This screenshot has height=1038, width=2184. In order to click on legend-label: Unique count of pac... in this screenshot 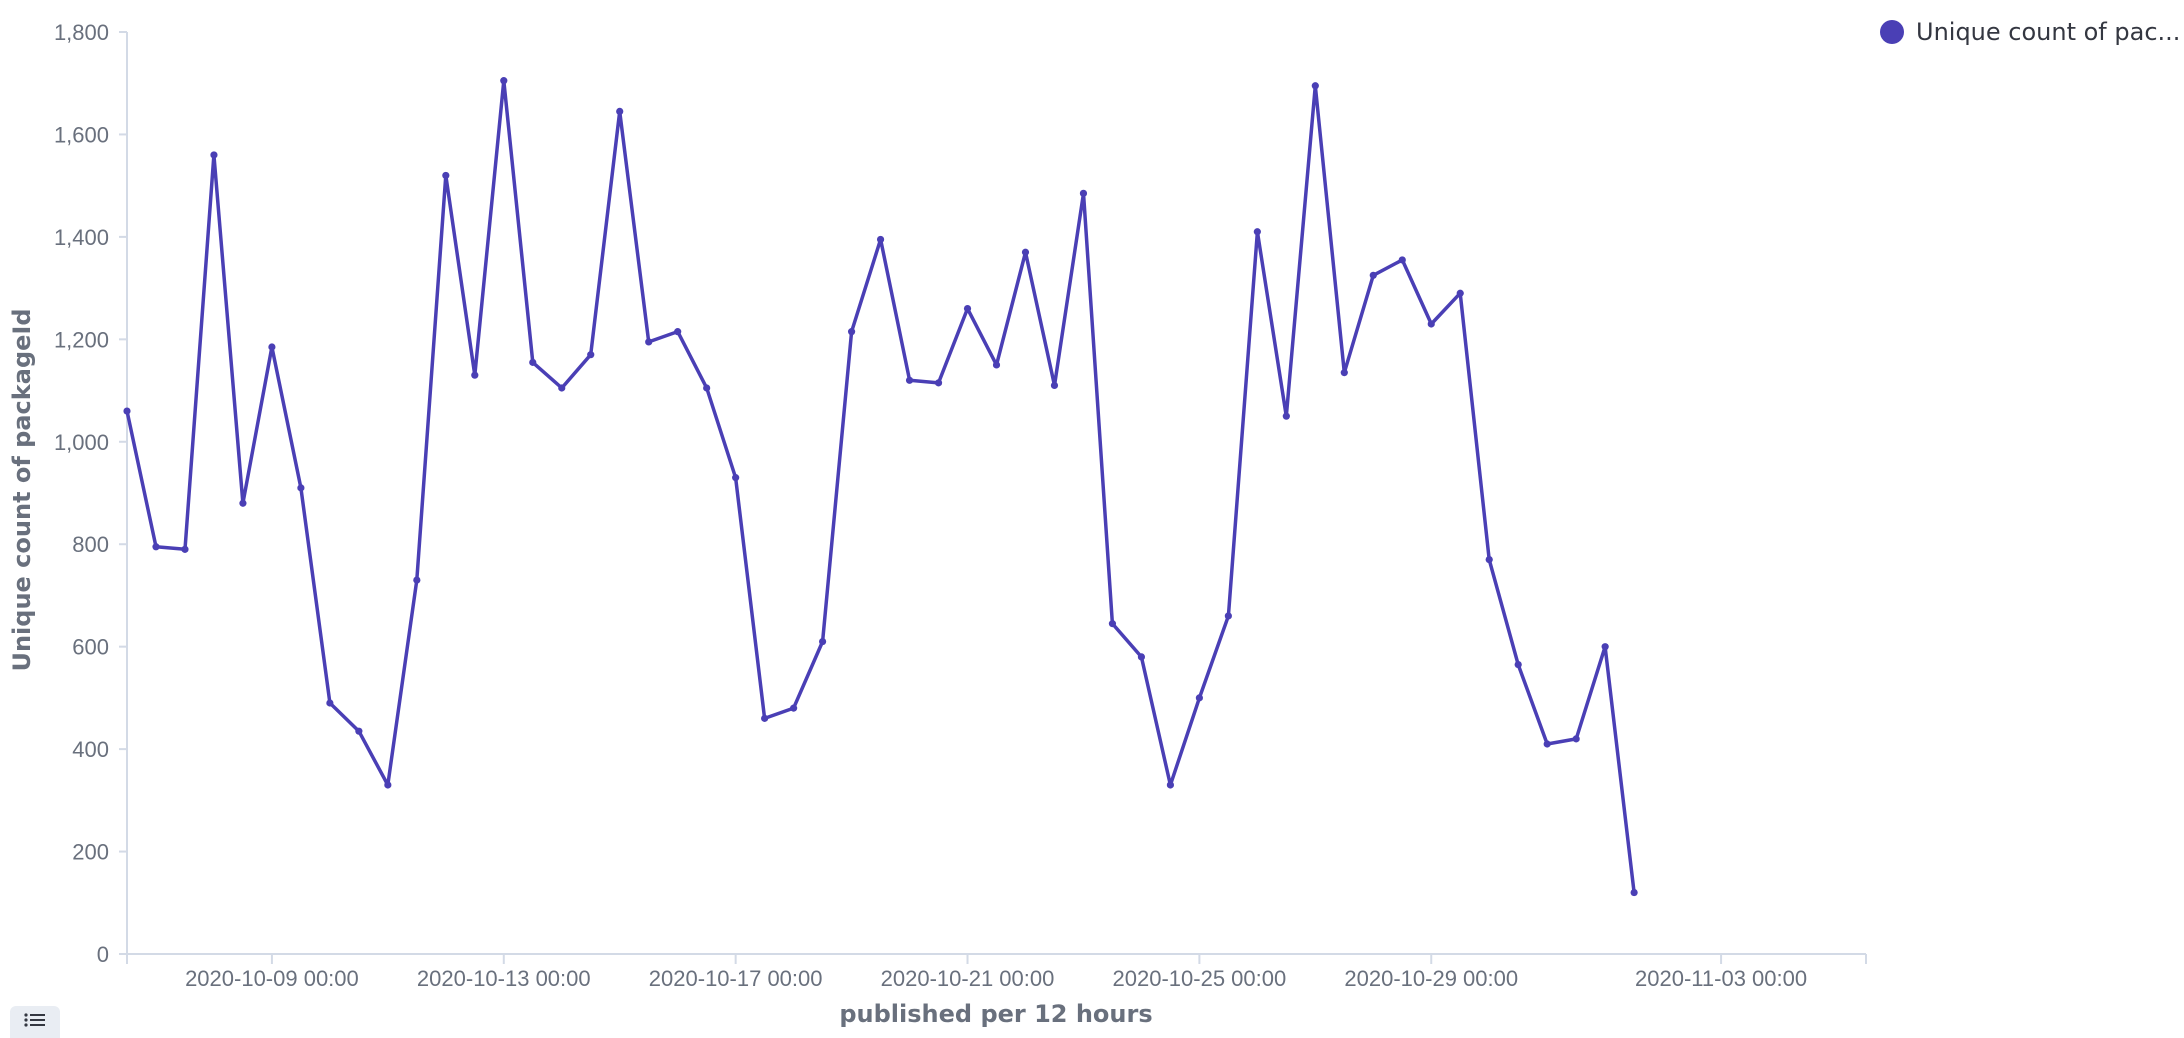, I will do `click(2048, 32)`.